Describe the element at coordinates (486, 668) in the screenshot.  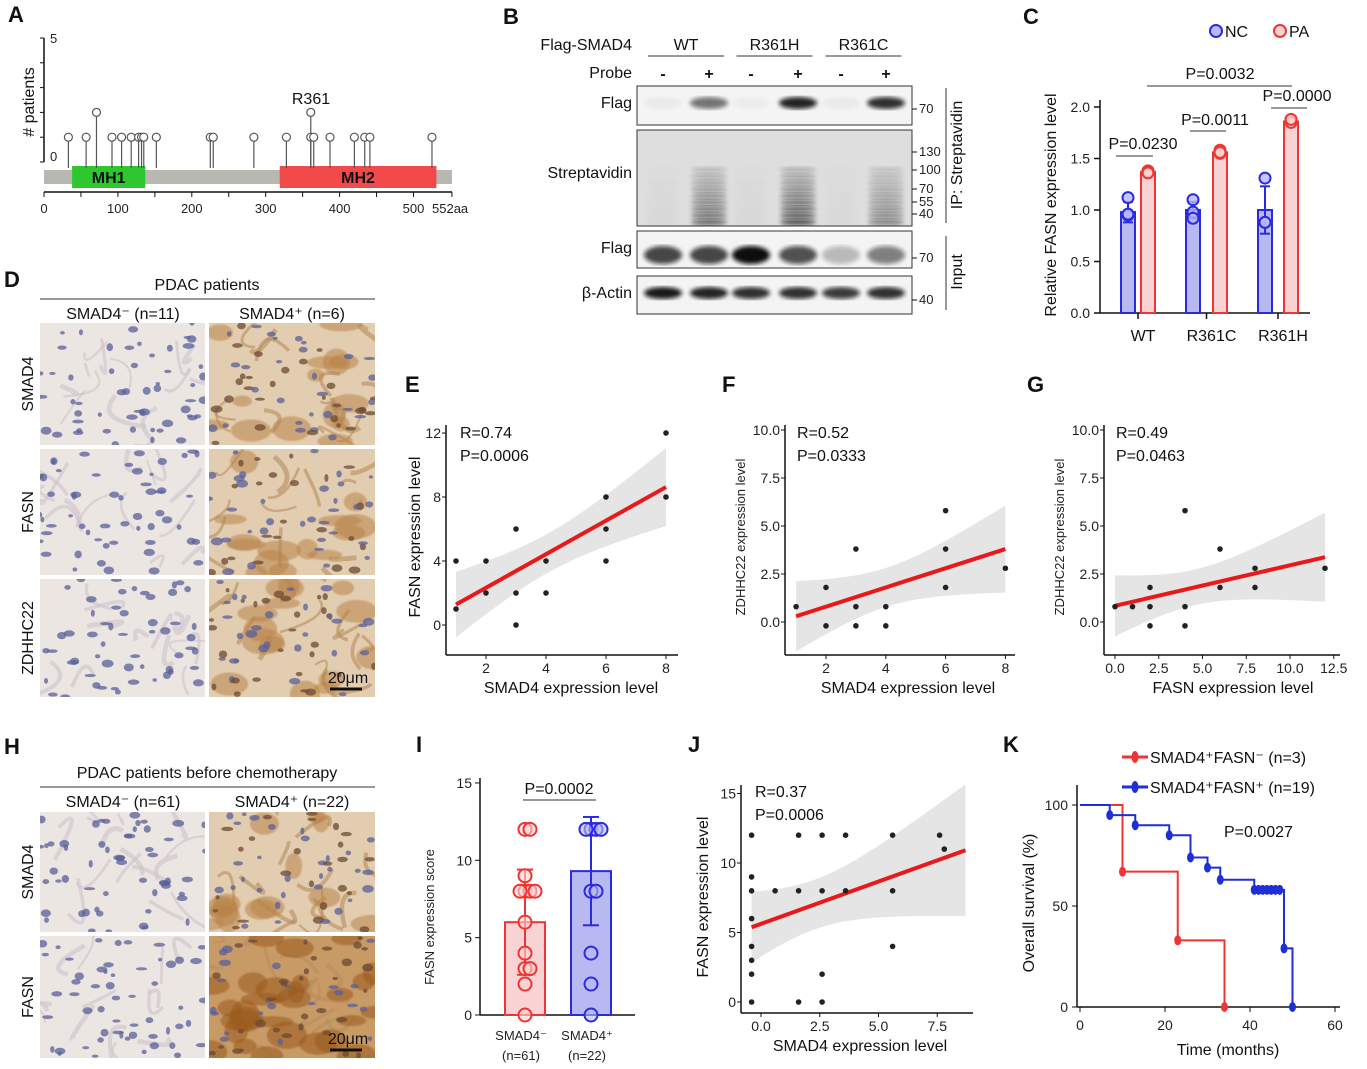
I see `x-tick-label: 2` at that location.